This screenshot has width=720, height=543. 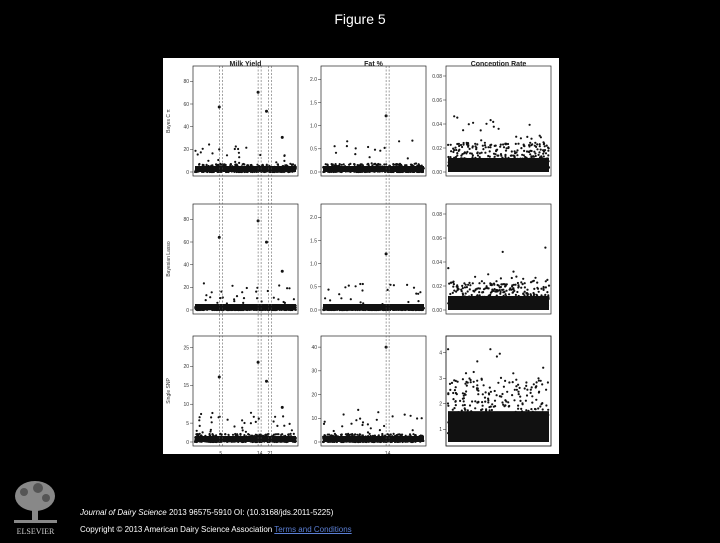 What do you see at coordinates (437, 239) in the screenshot?
I see `y-tick-label: 0.06` at bounding box center [437, 239].